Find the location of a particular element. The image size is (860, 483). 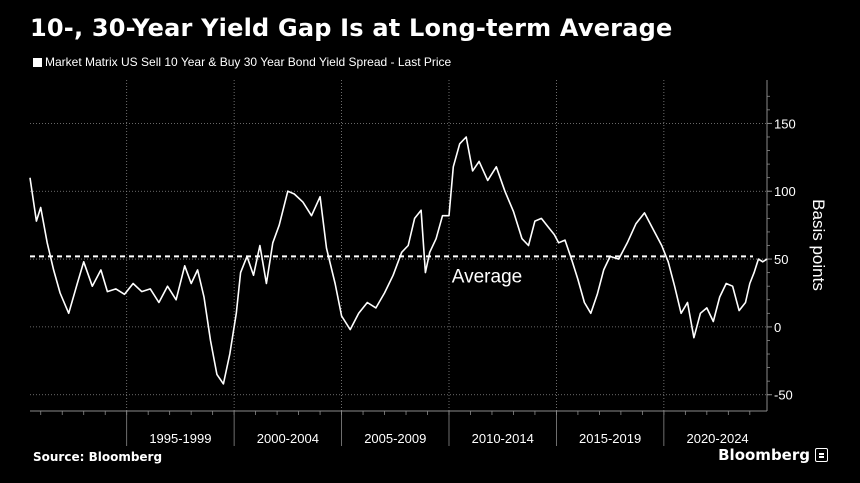

brand-name: Bloomberg is located at coordinates (764, 455).